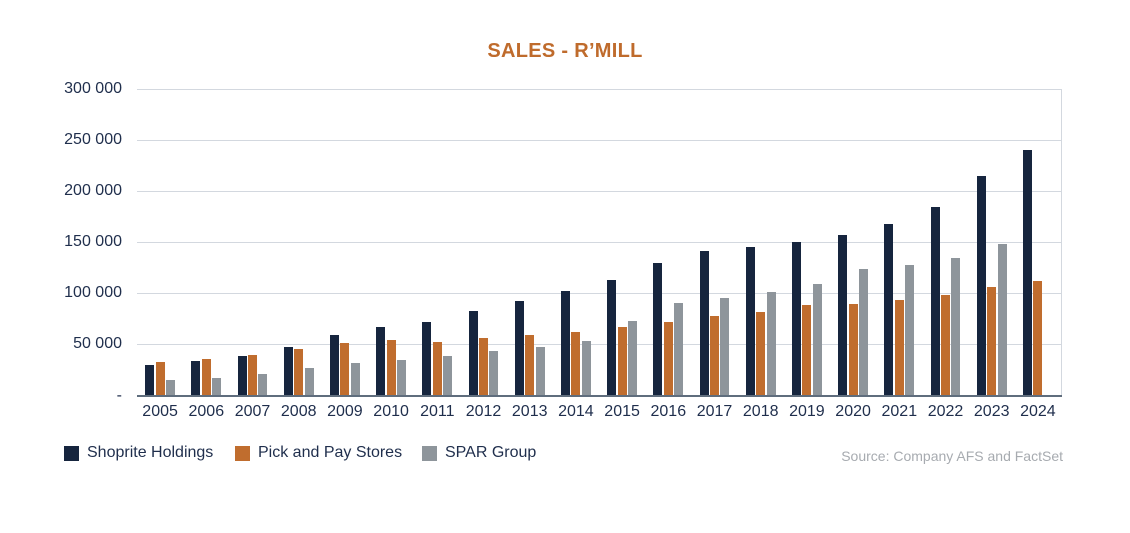 The height and width of the screenshot is (533, 1130). Describe the element at coordinates (309, 382) in the screenshot. I see `bar-spar-group-2008` at that location.